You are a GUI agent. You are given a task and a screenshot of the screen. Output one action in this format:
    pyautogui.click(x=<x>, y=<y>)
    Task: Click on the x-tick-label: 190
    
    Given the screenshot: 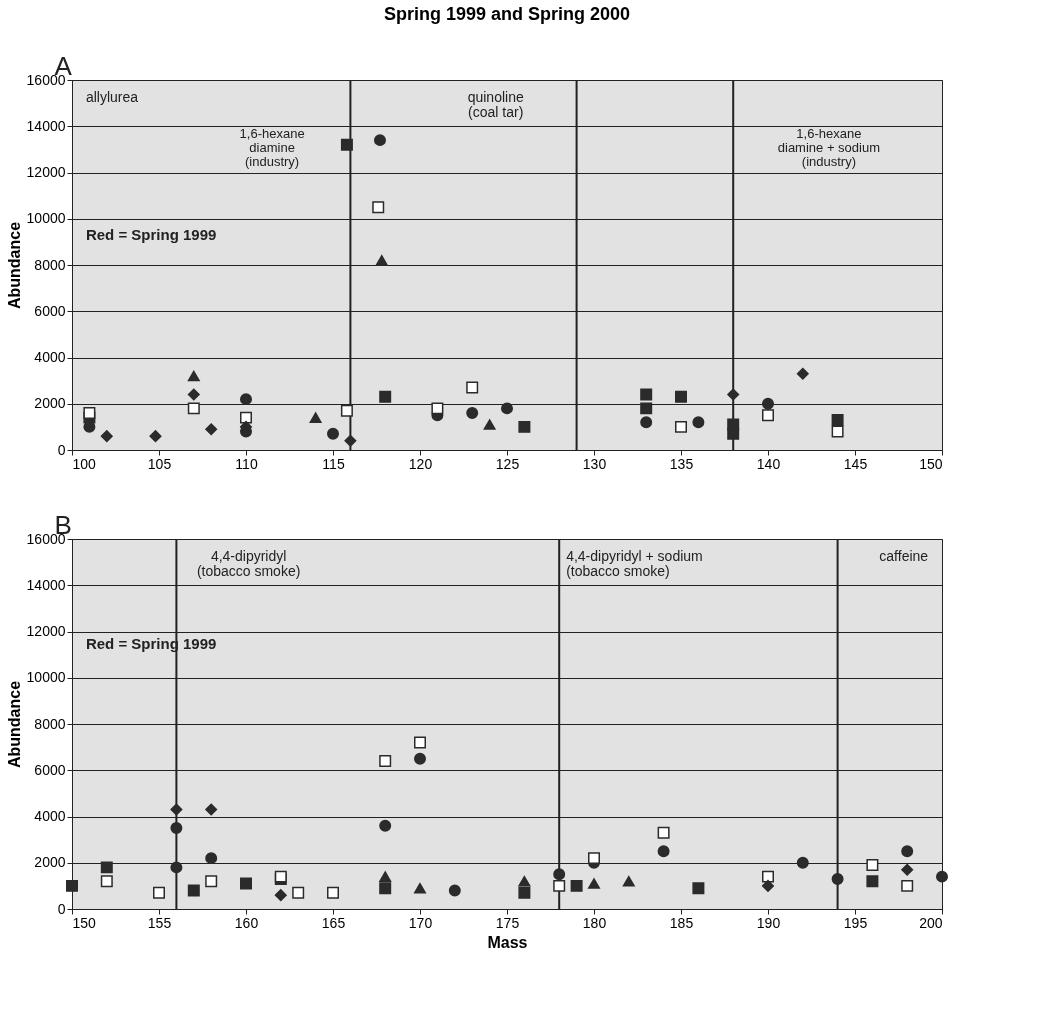 What is the action you would take?
    pyautogui.click(x=768, y=922)
    